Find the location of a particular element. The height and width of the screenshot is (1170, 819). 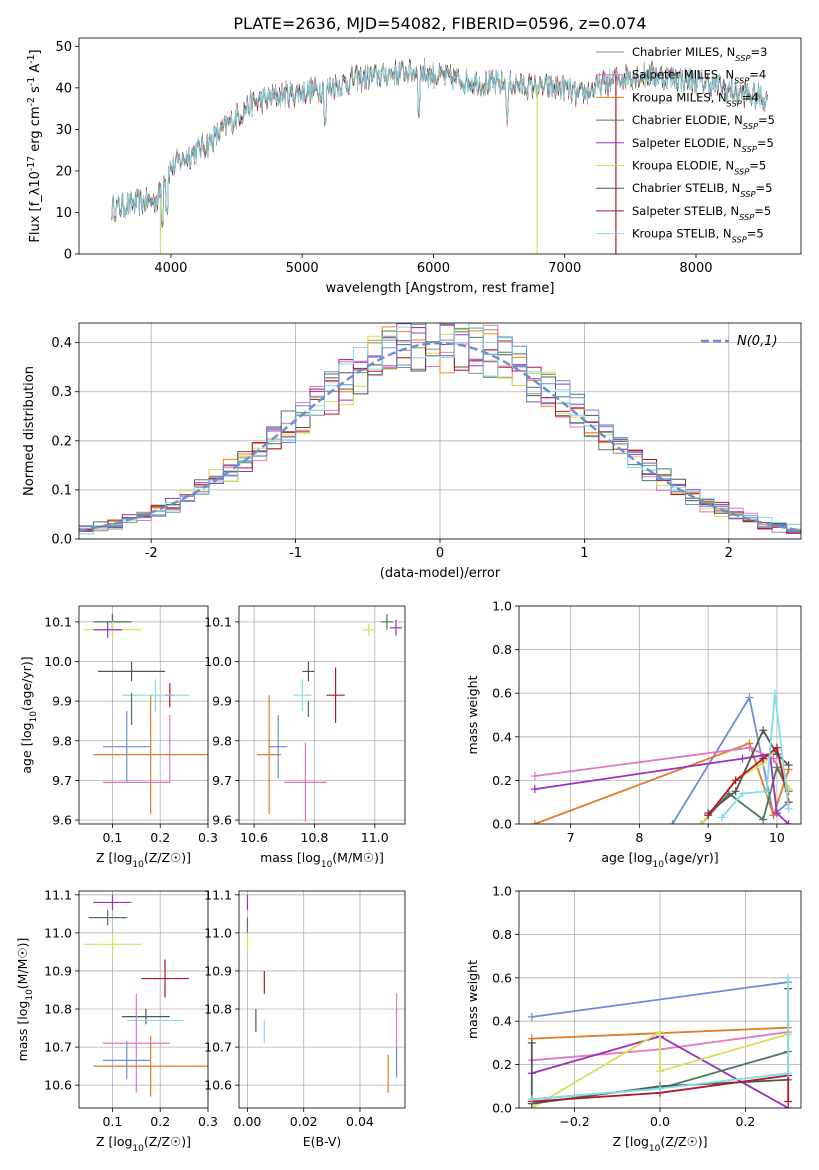

x-axis-label: E(B-V) is located at coordinates (322, 1141).